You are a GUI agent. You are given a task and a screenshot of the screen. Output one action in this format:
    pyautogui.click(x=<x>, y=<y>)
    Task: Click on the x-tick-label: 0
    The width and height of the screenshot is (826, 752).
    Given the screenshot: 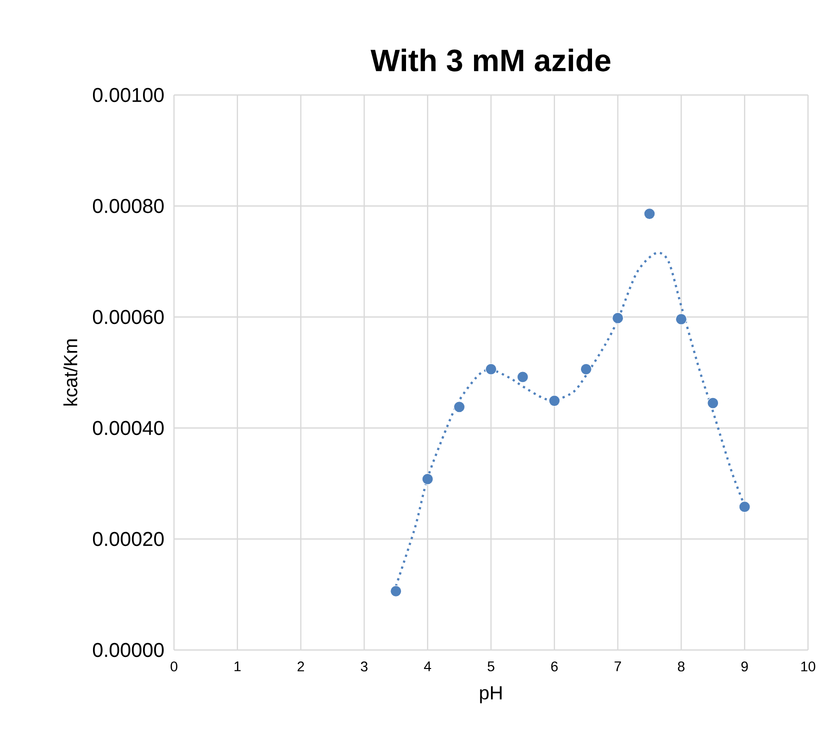 What is the action you would take?
    pyautogui.click(x=174, y=667)
    